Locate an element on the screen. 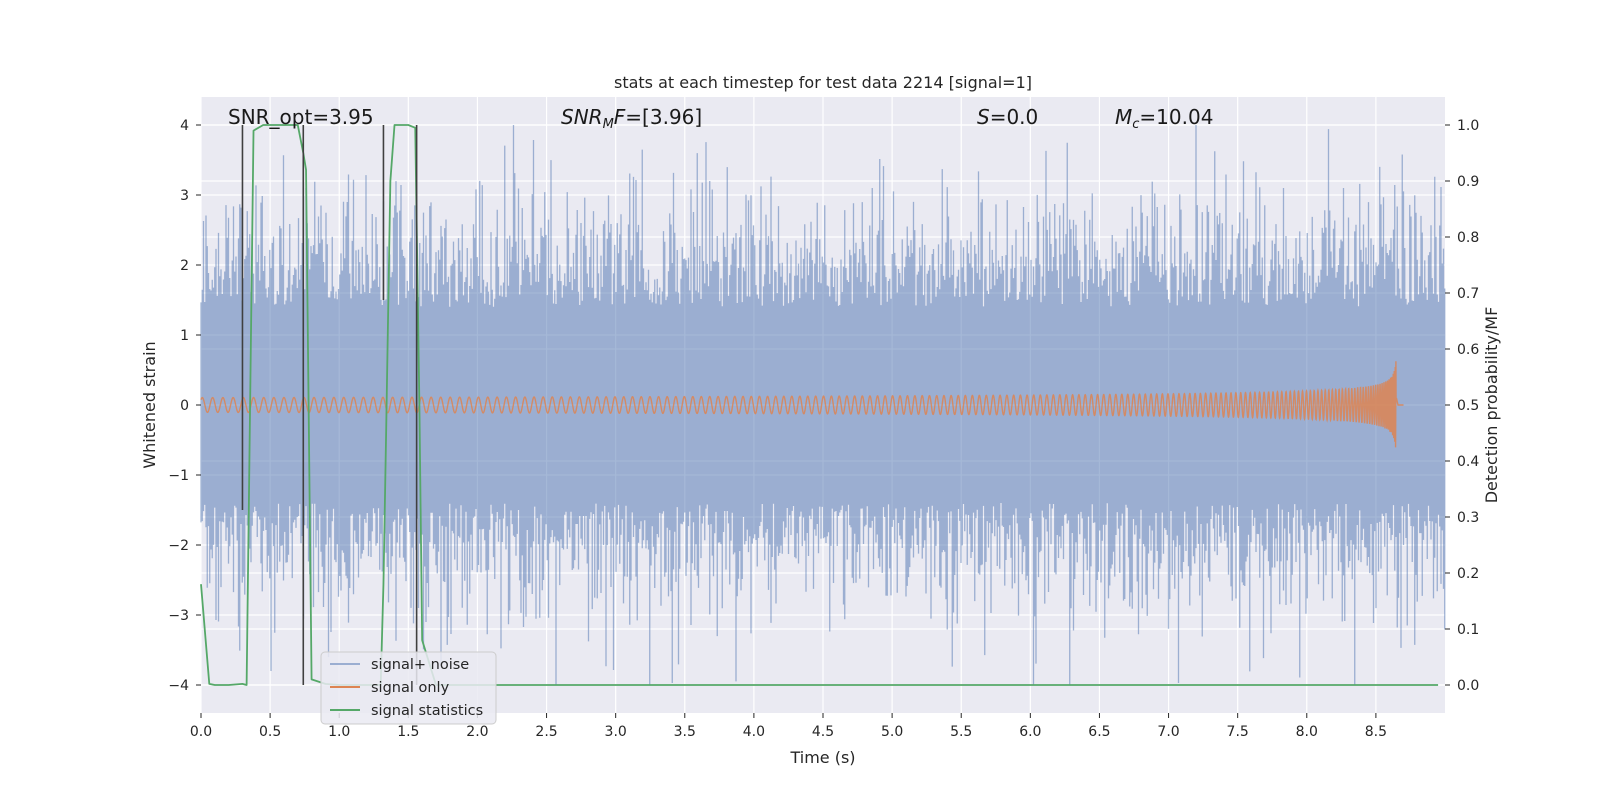 The height and width of the screenshot is (800, 1600). annotation-snr-opt: SNR_opt=3.95 is located at coordinates (301, 117).